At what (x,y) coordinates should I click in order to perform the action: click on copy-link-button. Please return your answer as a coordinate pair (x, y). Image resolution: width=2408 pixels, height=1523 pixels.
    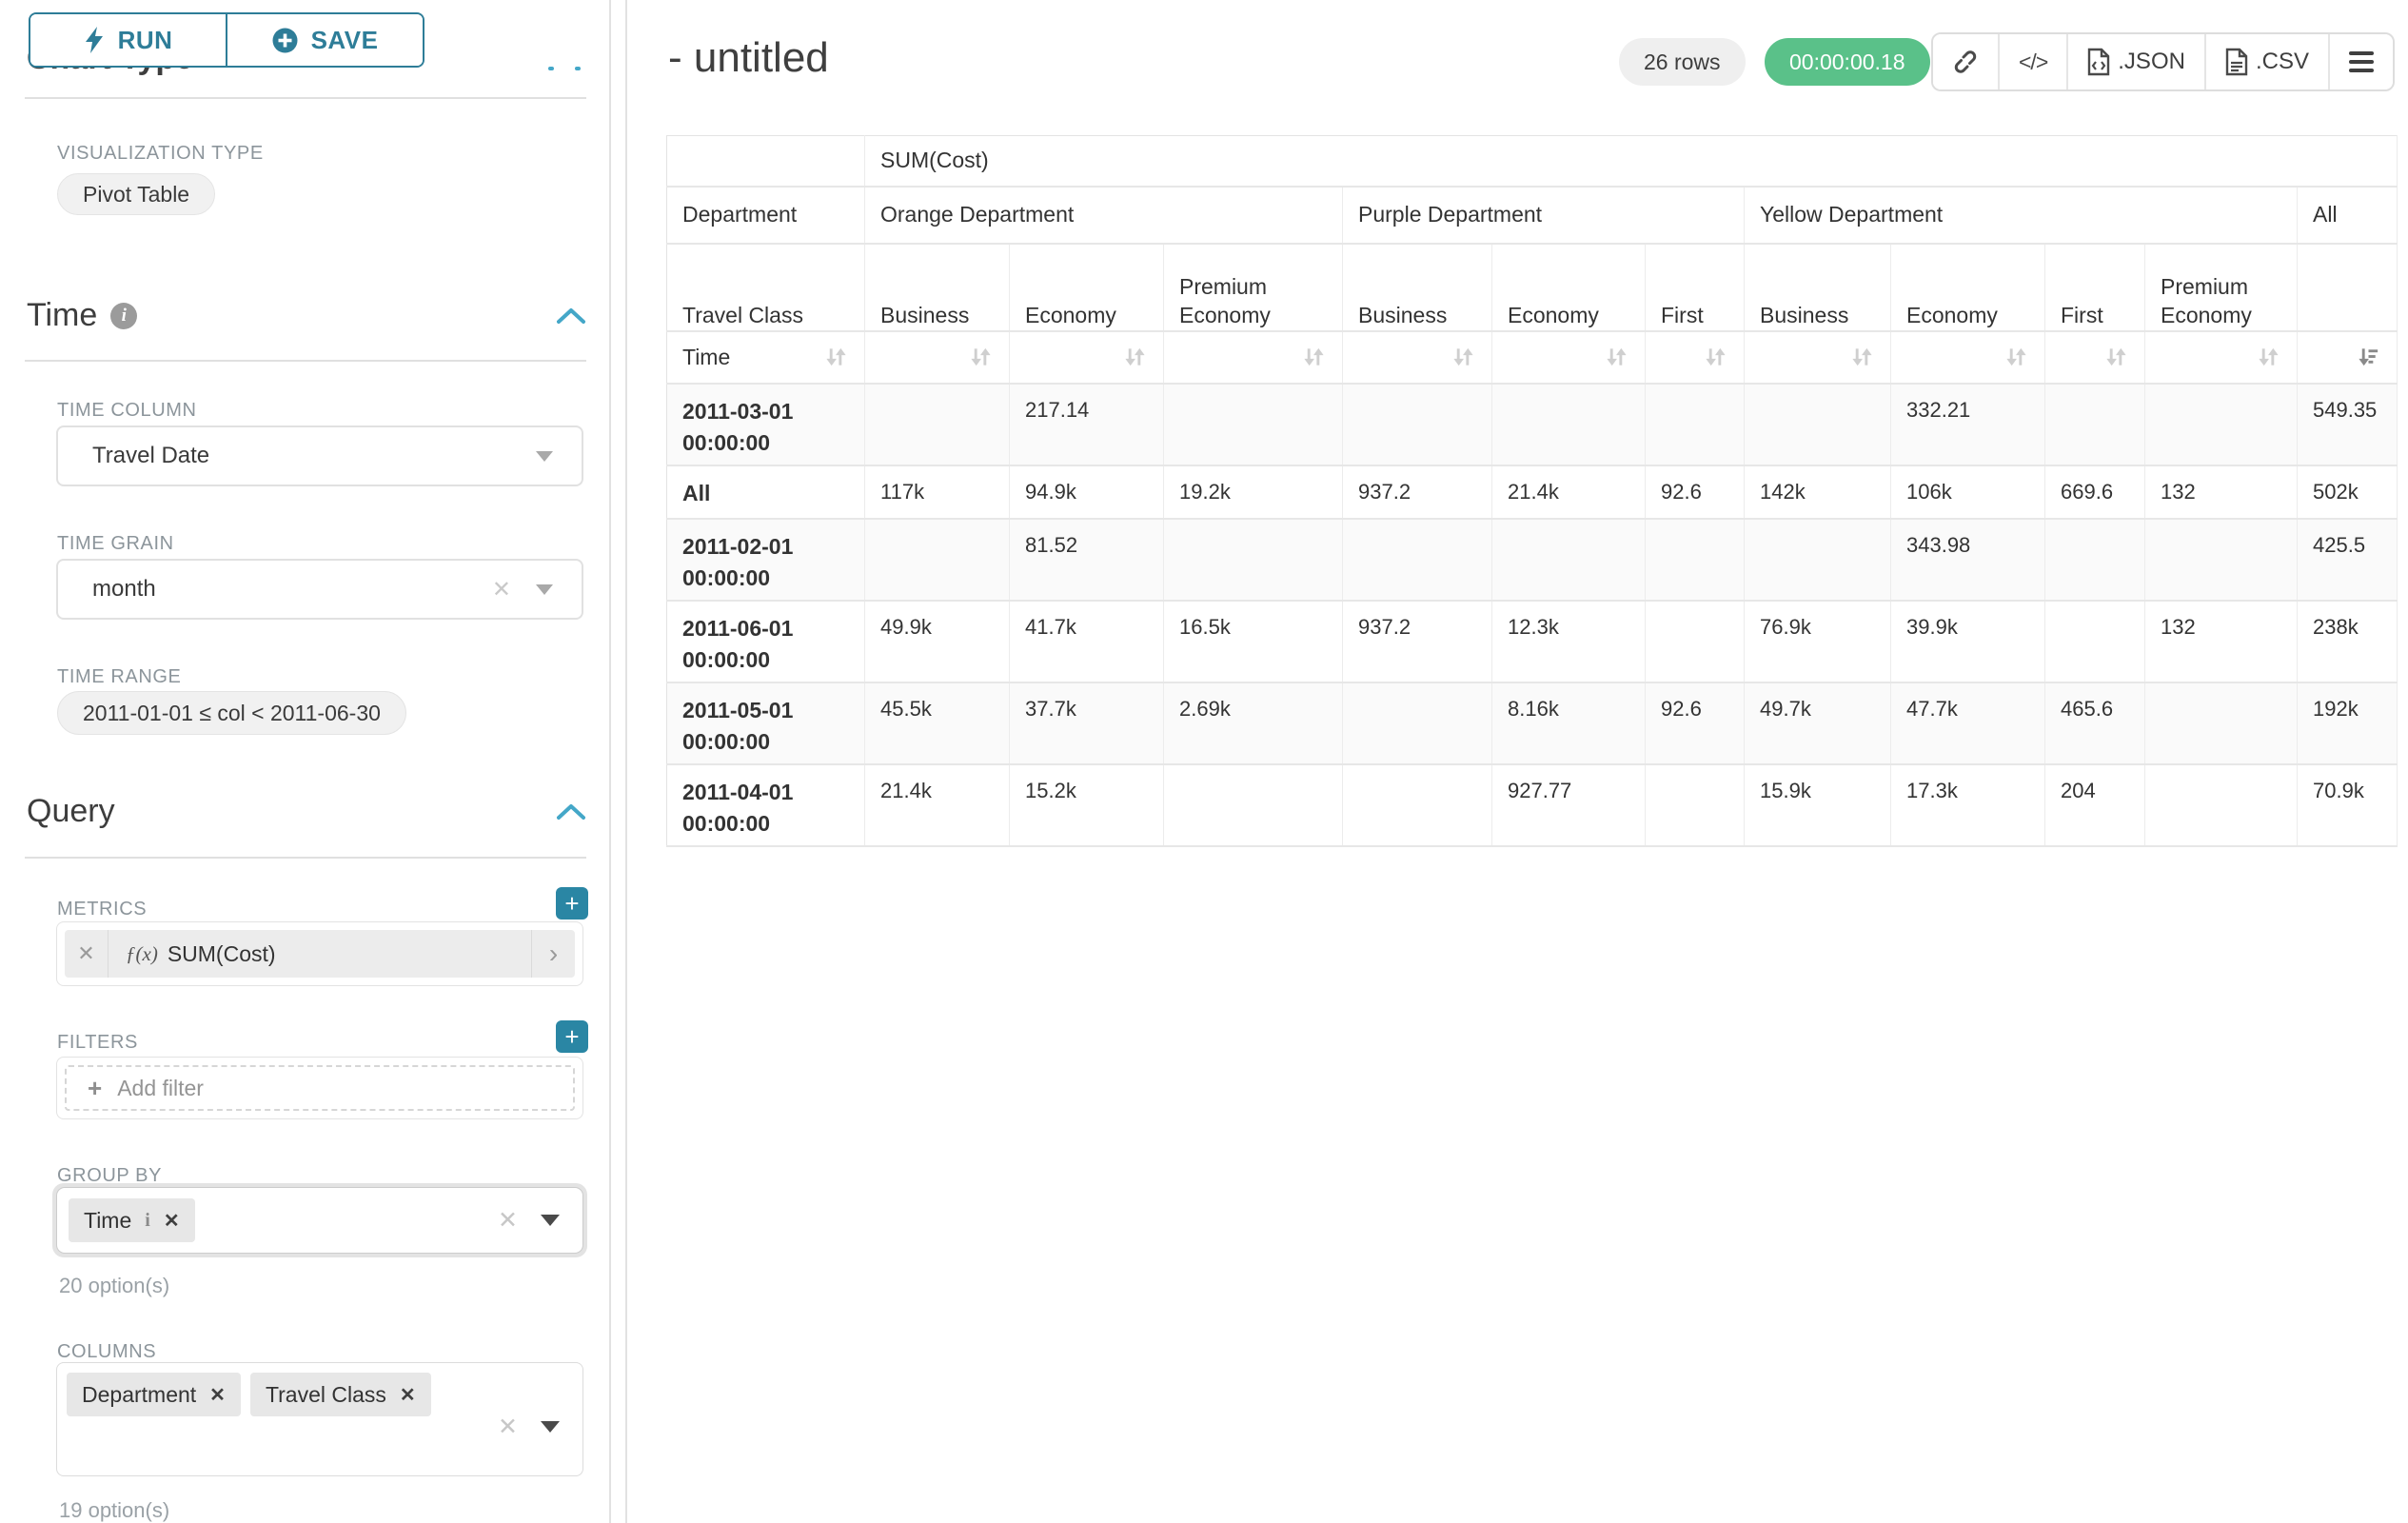
    Looking at the image, I should click on (1966, 62).